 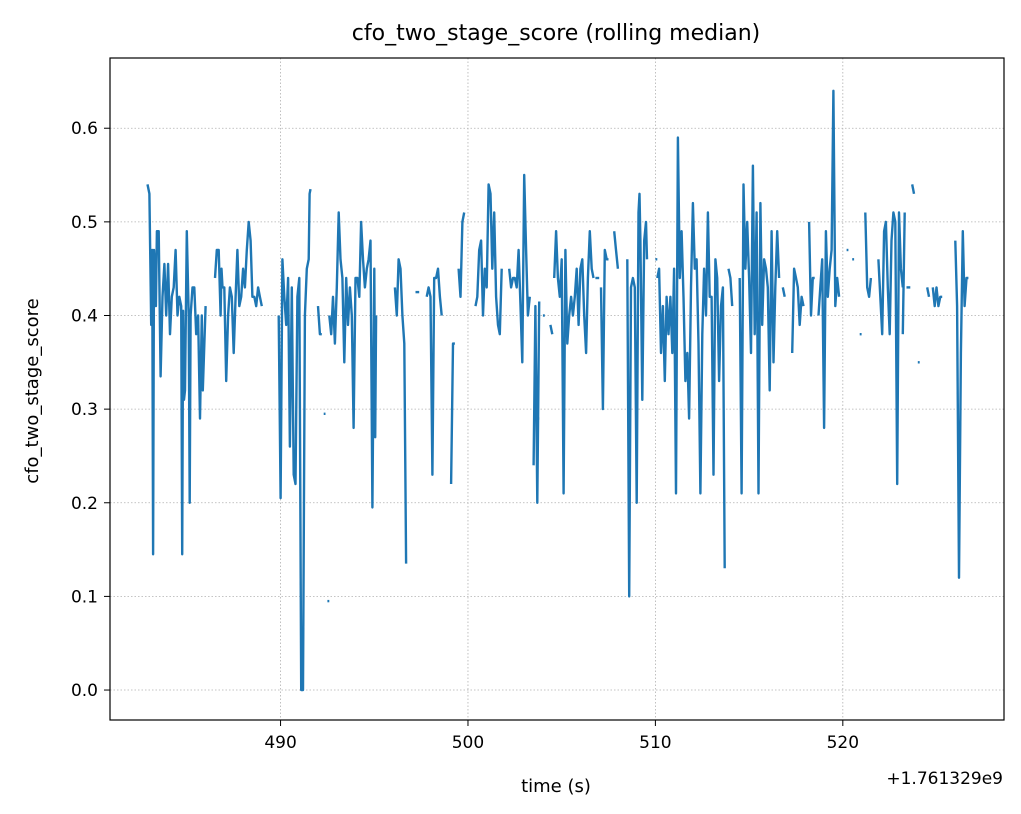 What do you see at coordinates (556, 786) in the screenshot?
I see `x-axis-label: time (s)` at bounding box center [556, 786].